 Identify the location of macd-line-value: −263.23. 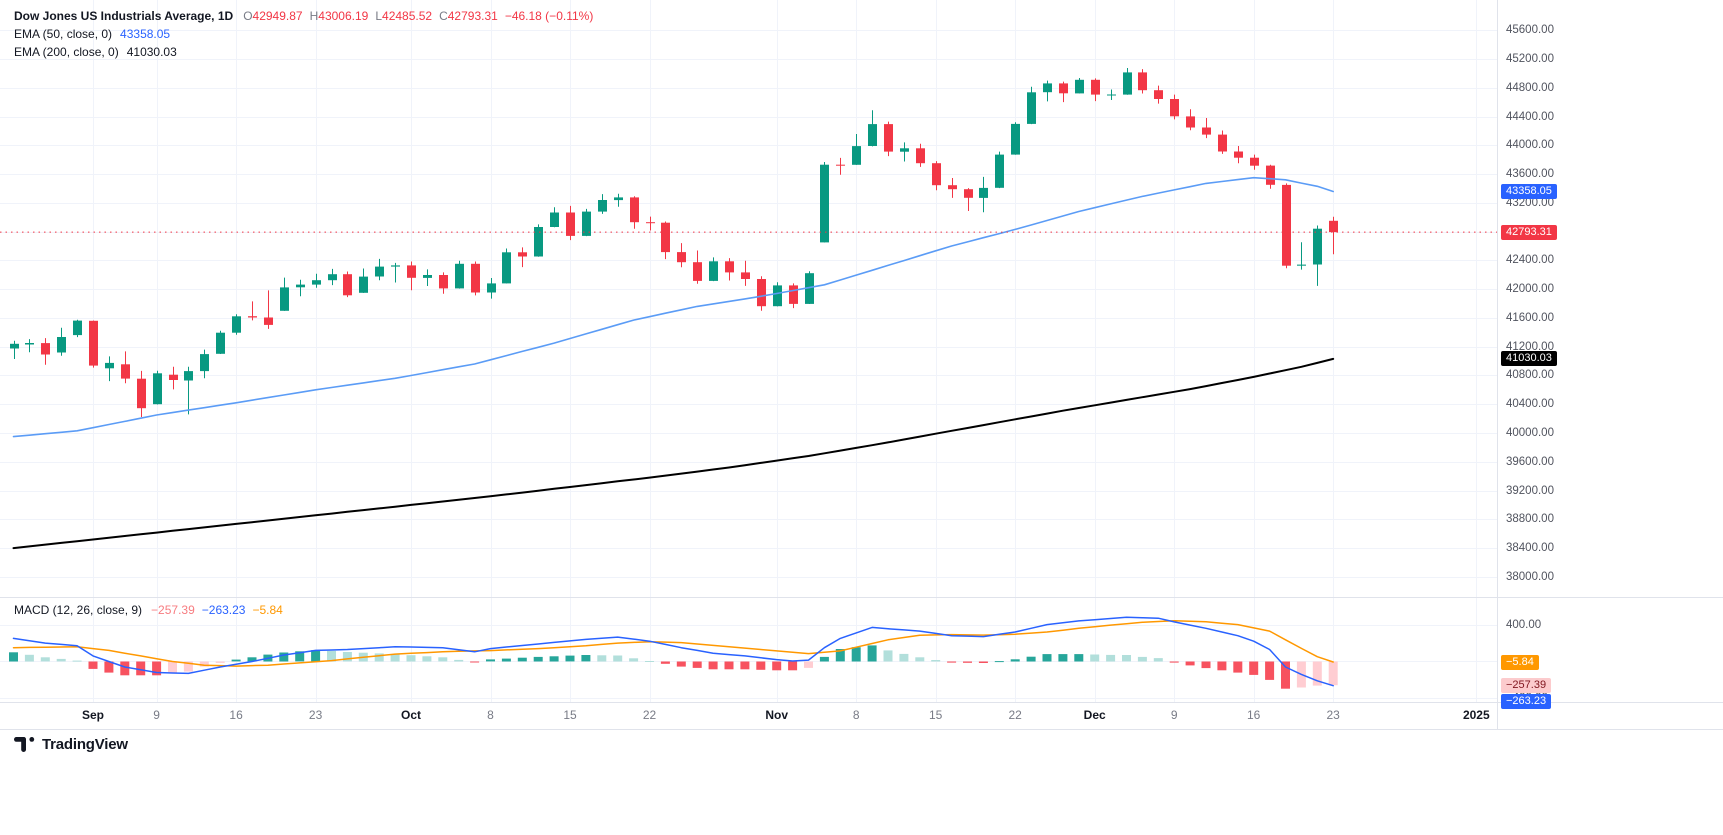
(223, 610).